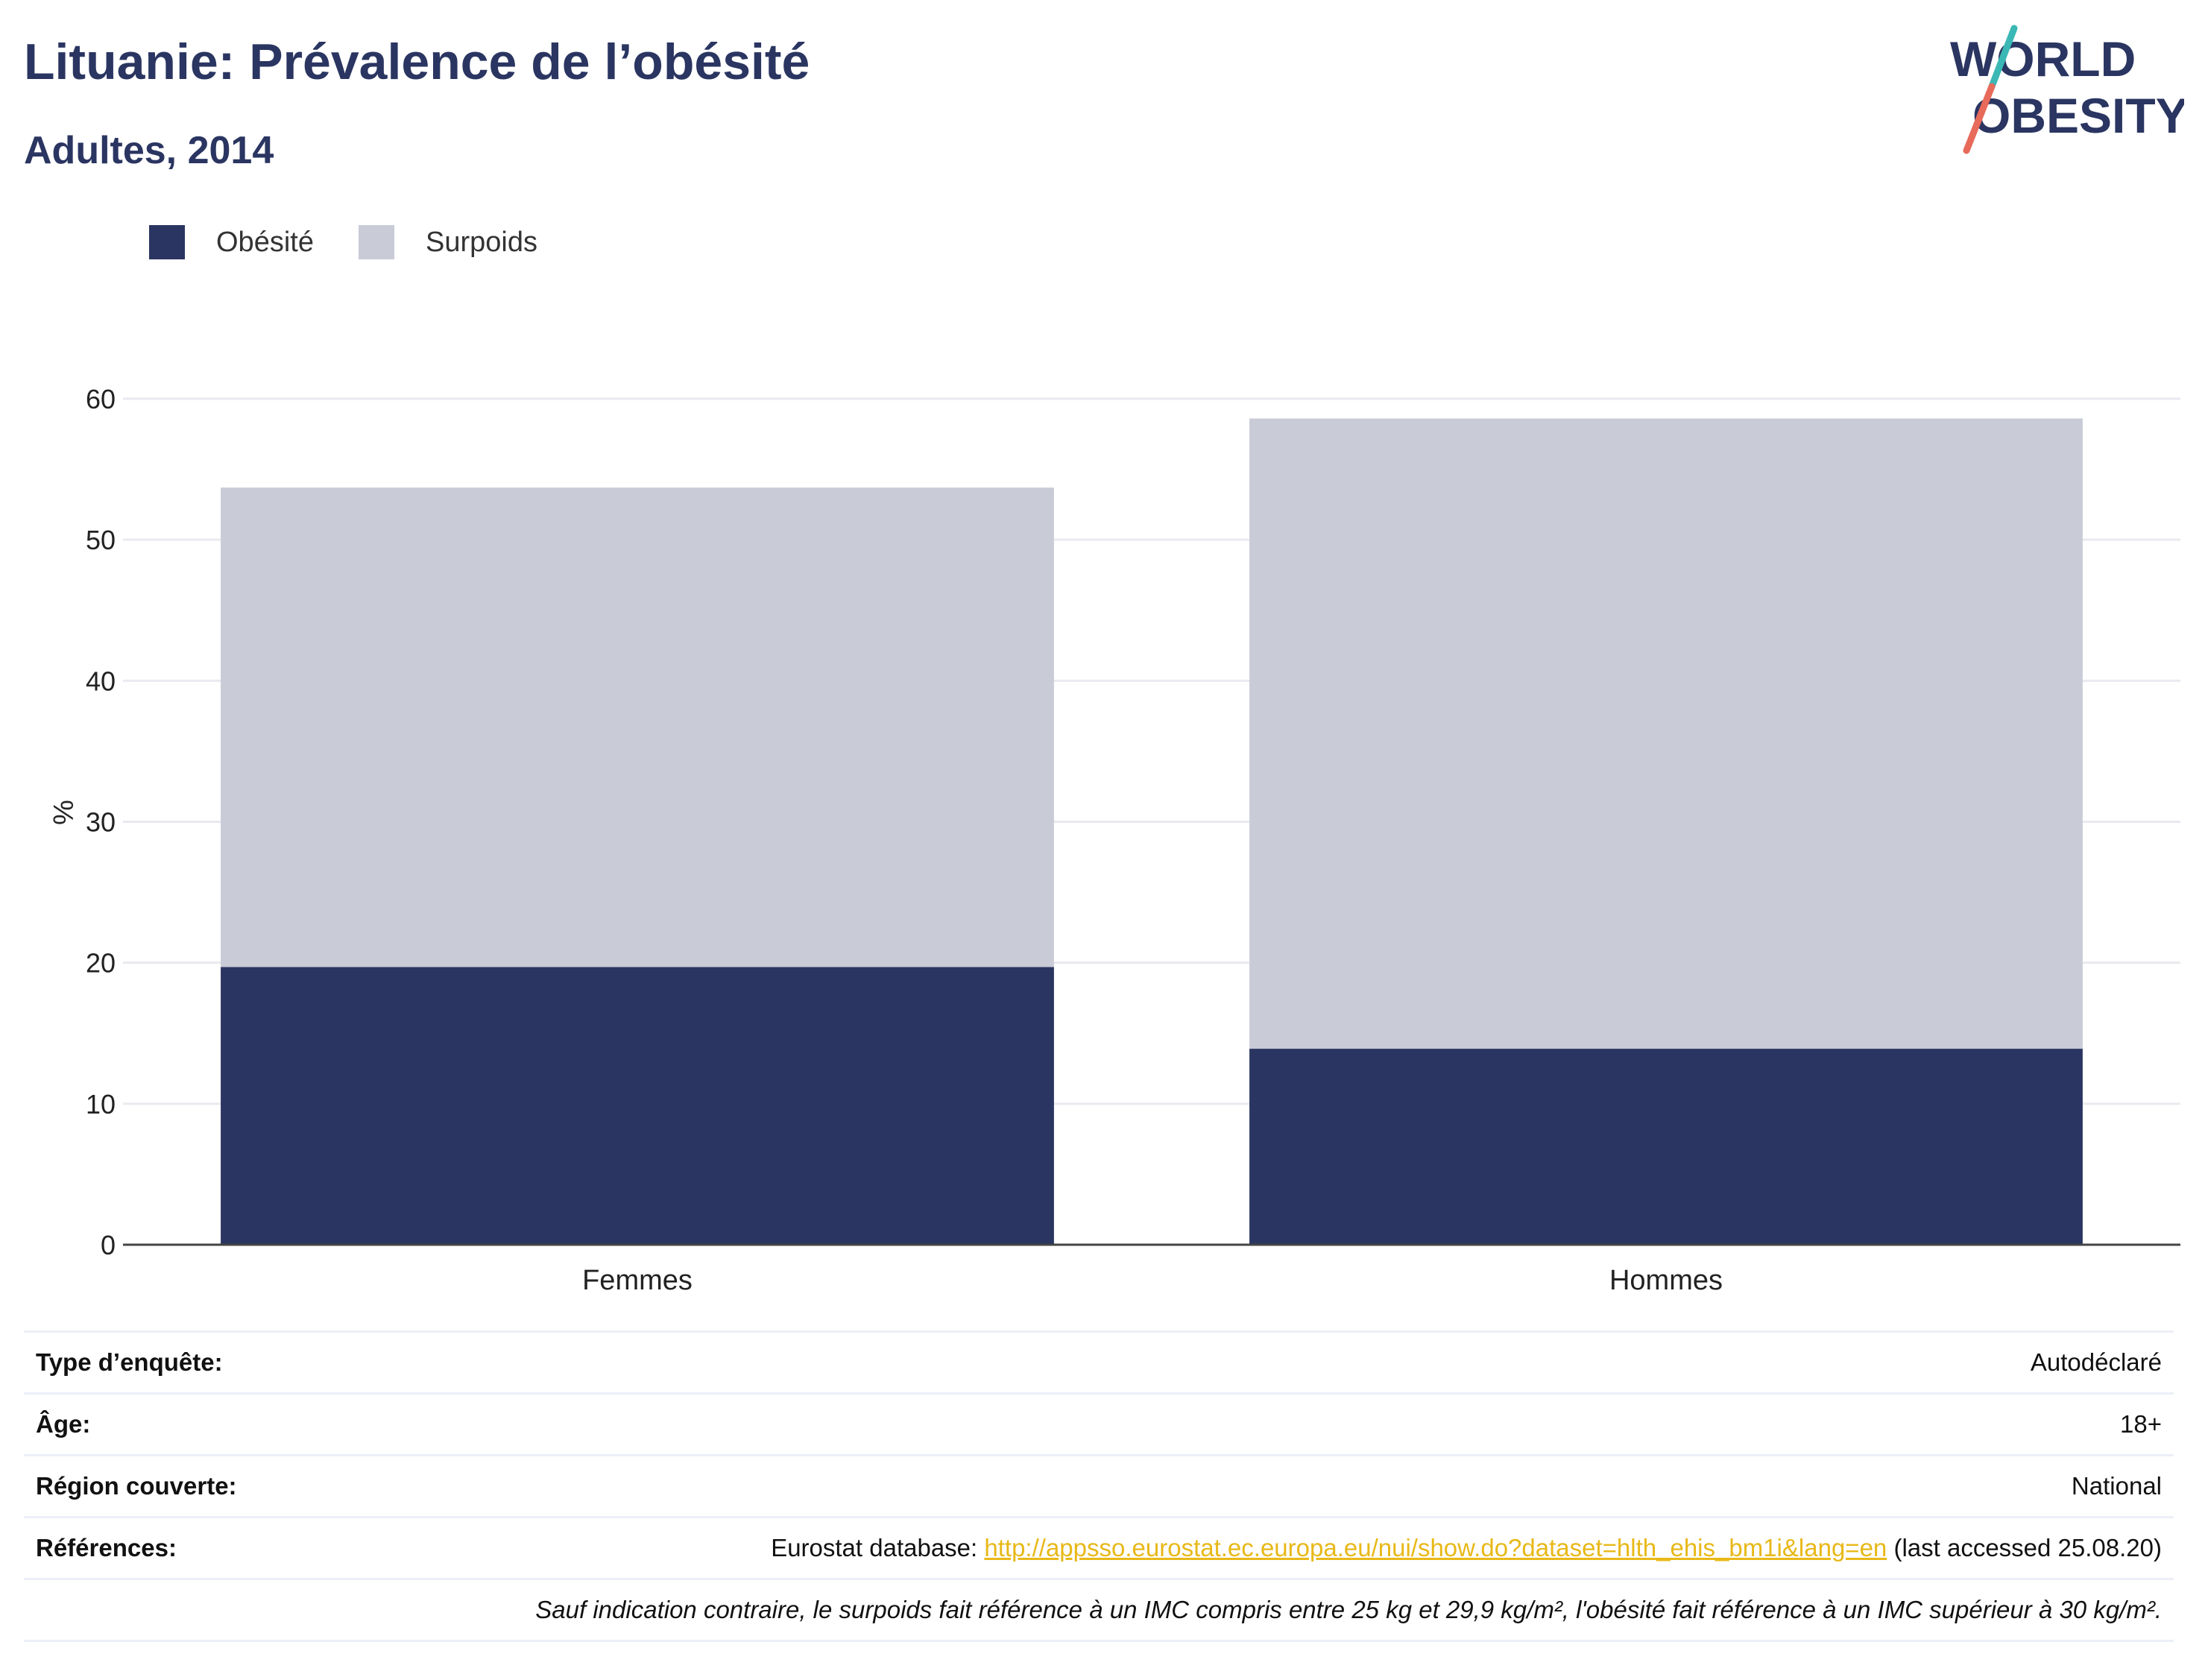 The height and width of the screenshot is (1680, 2205). What do you see at coordinates (1979, 118) in the screenshot?
I see `logo-slash-coral` at bounding box center [1979, 118].